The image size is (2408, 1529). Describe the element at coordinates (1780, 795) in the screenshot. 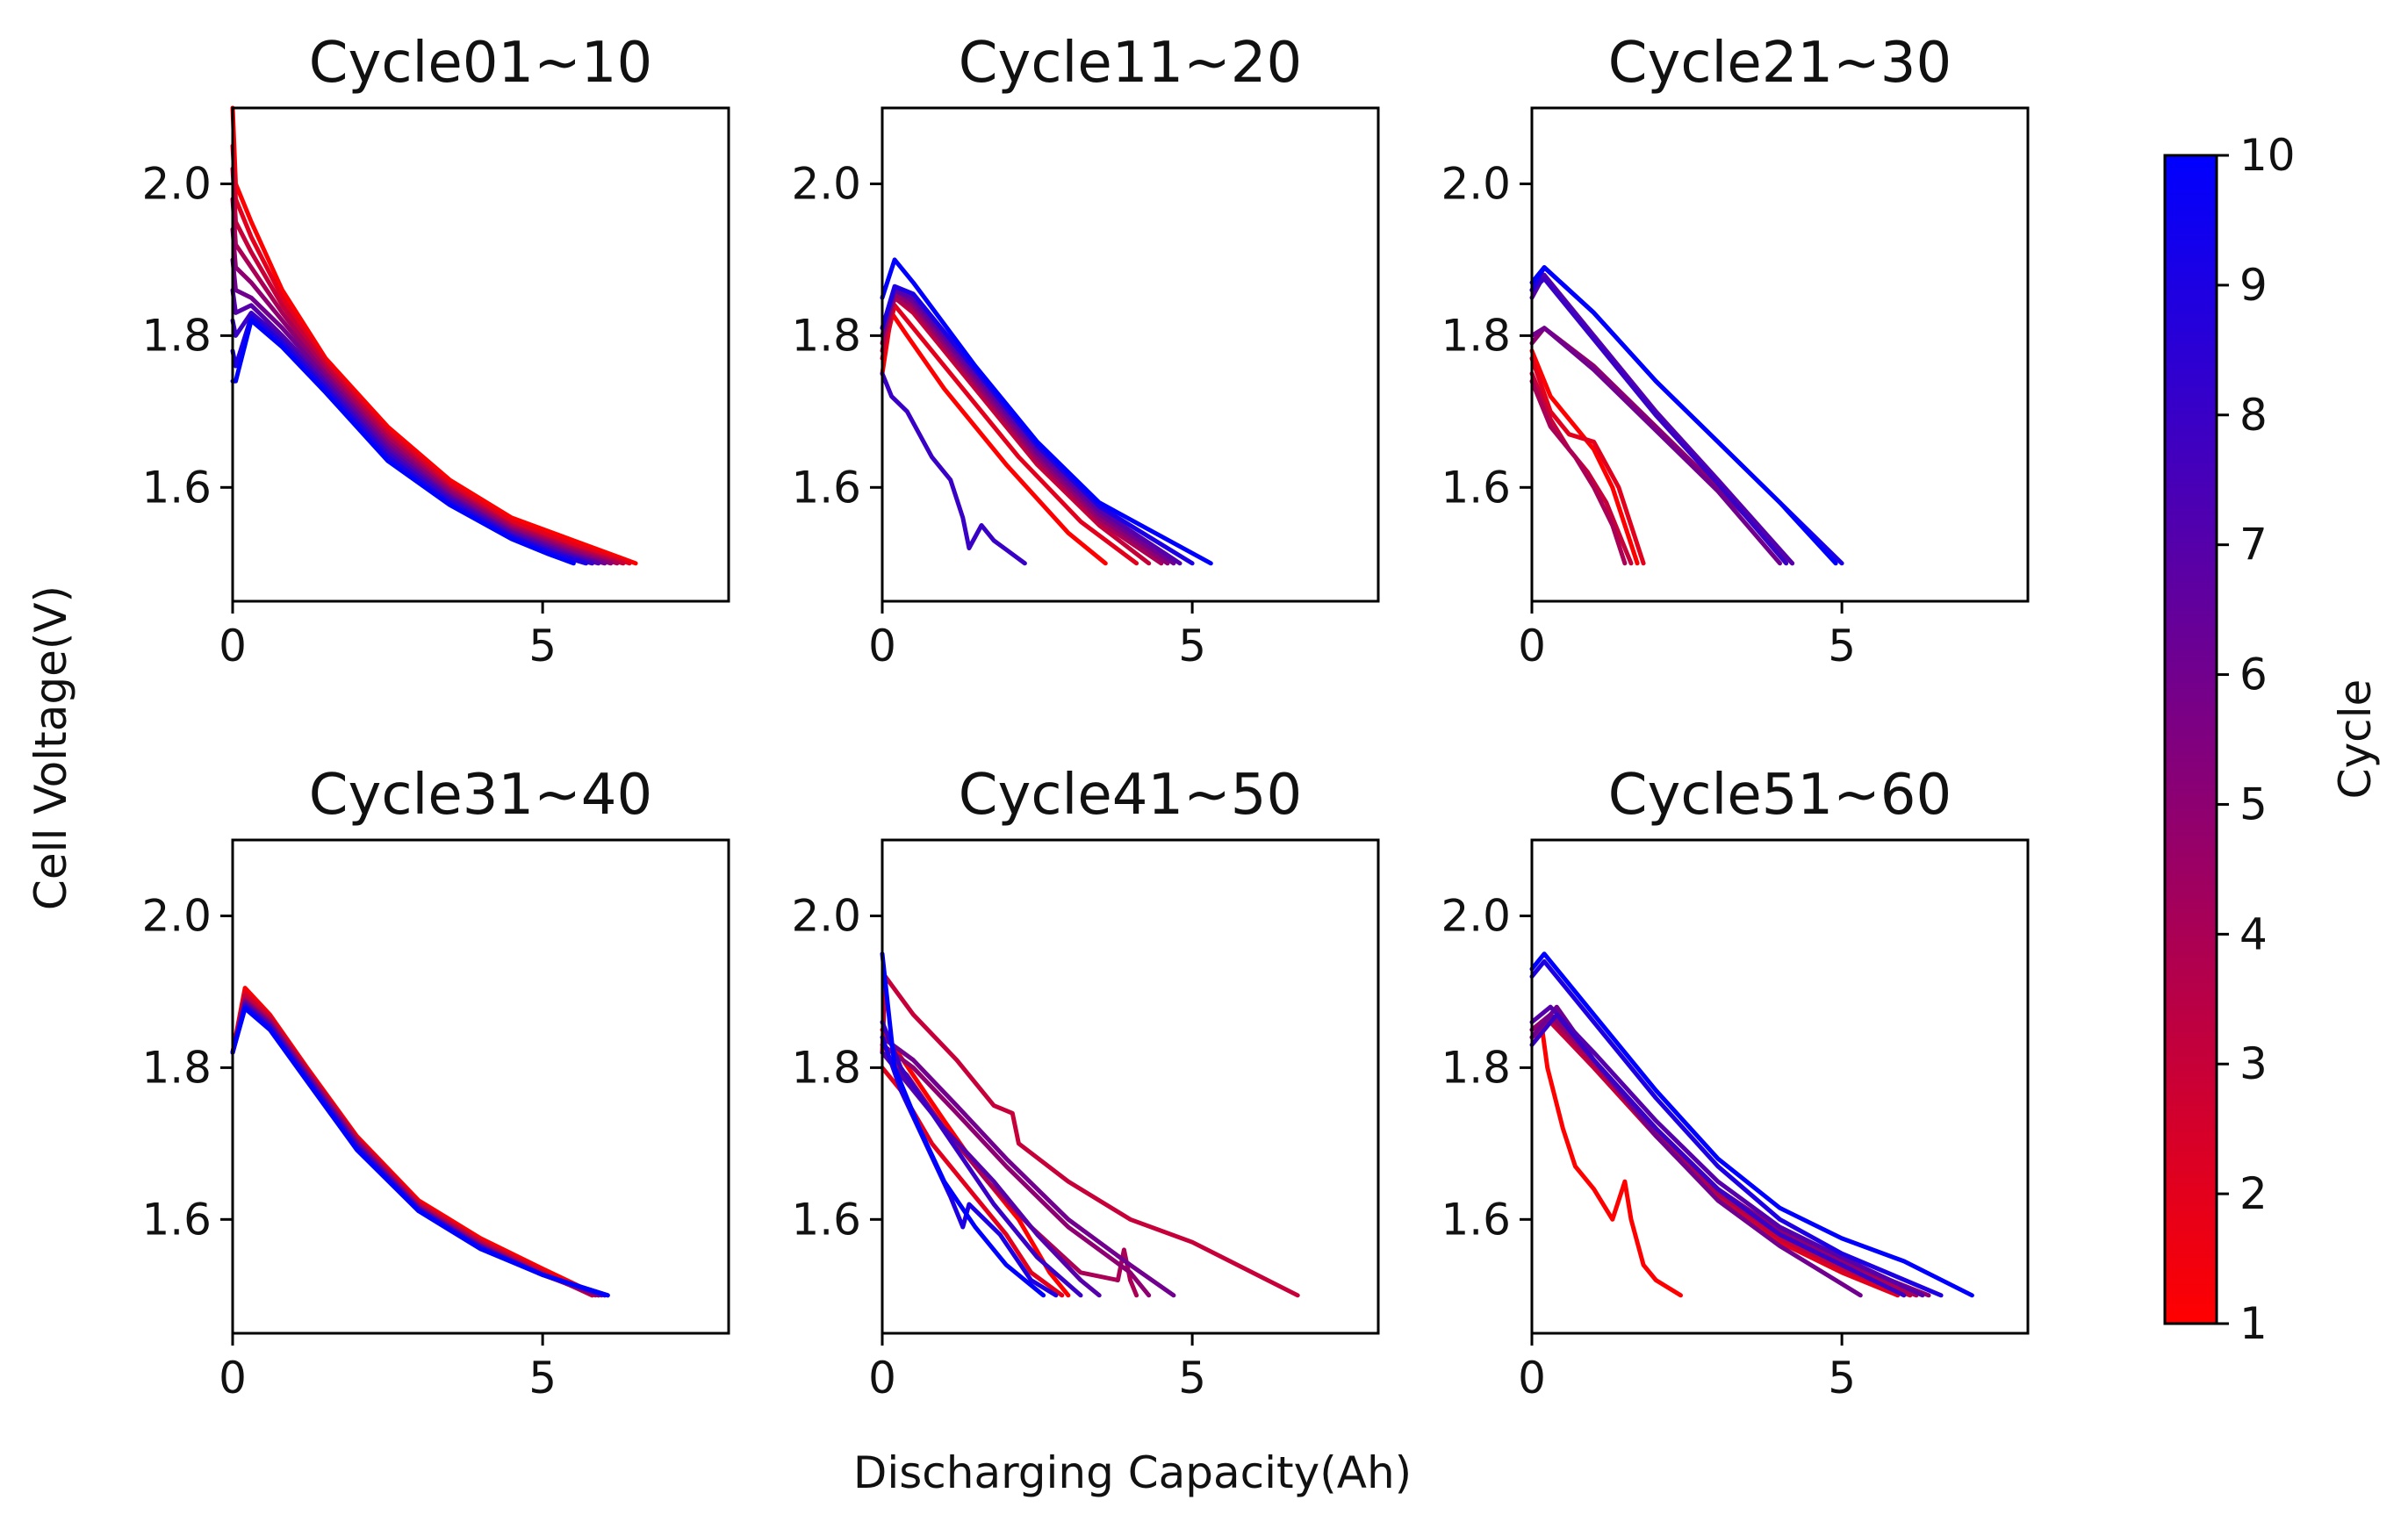

I see `subplot-title: Cycle51~60` at that location.